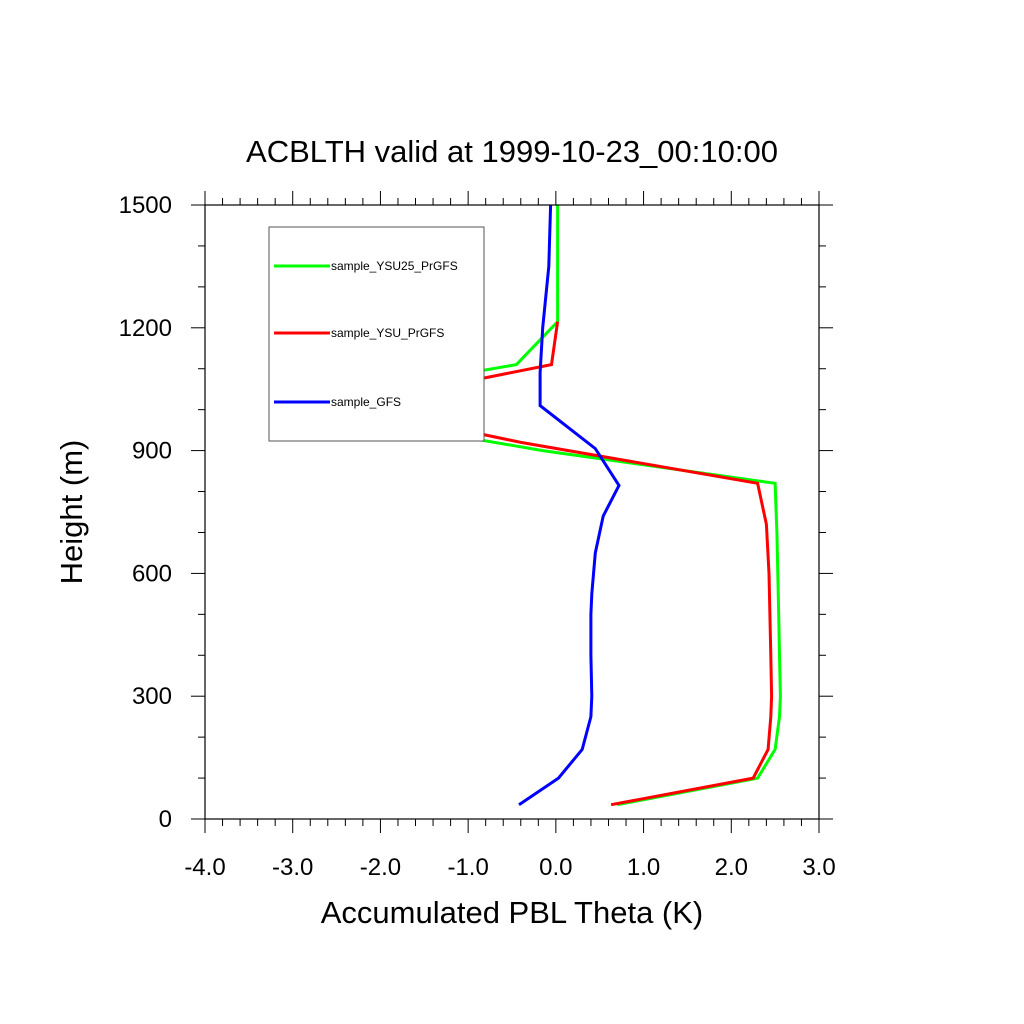  I want to click on series-line-sample_GFS, so click(569, 505).